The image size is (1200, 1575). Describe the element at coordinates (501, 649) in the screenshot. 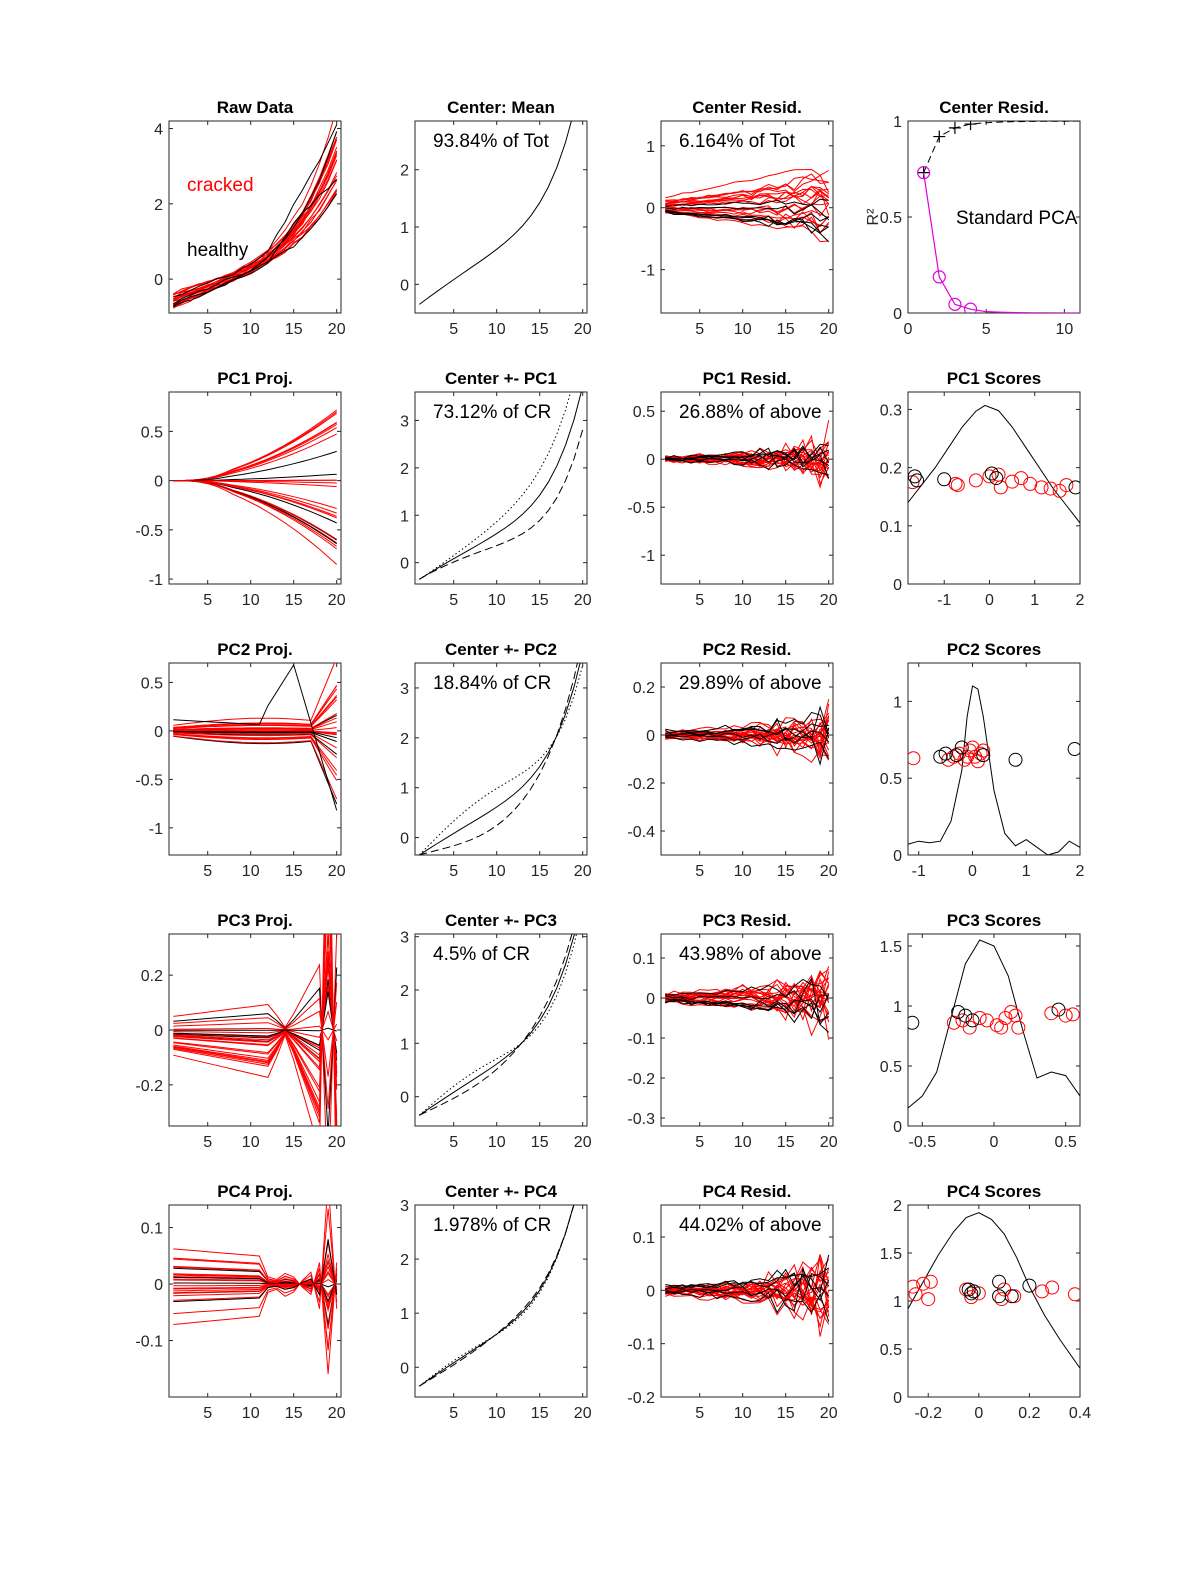

I see `panel-title: Center +- PC2` at that location.